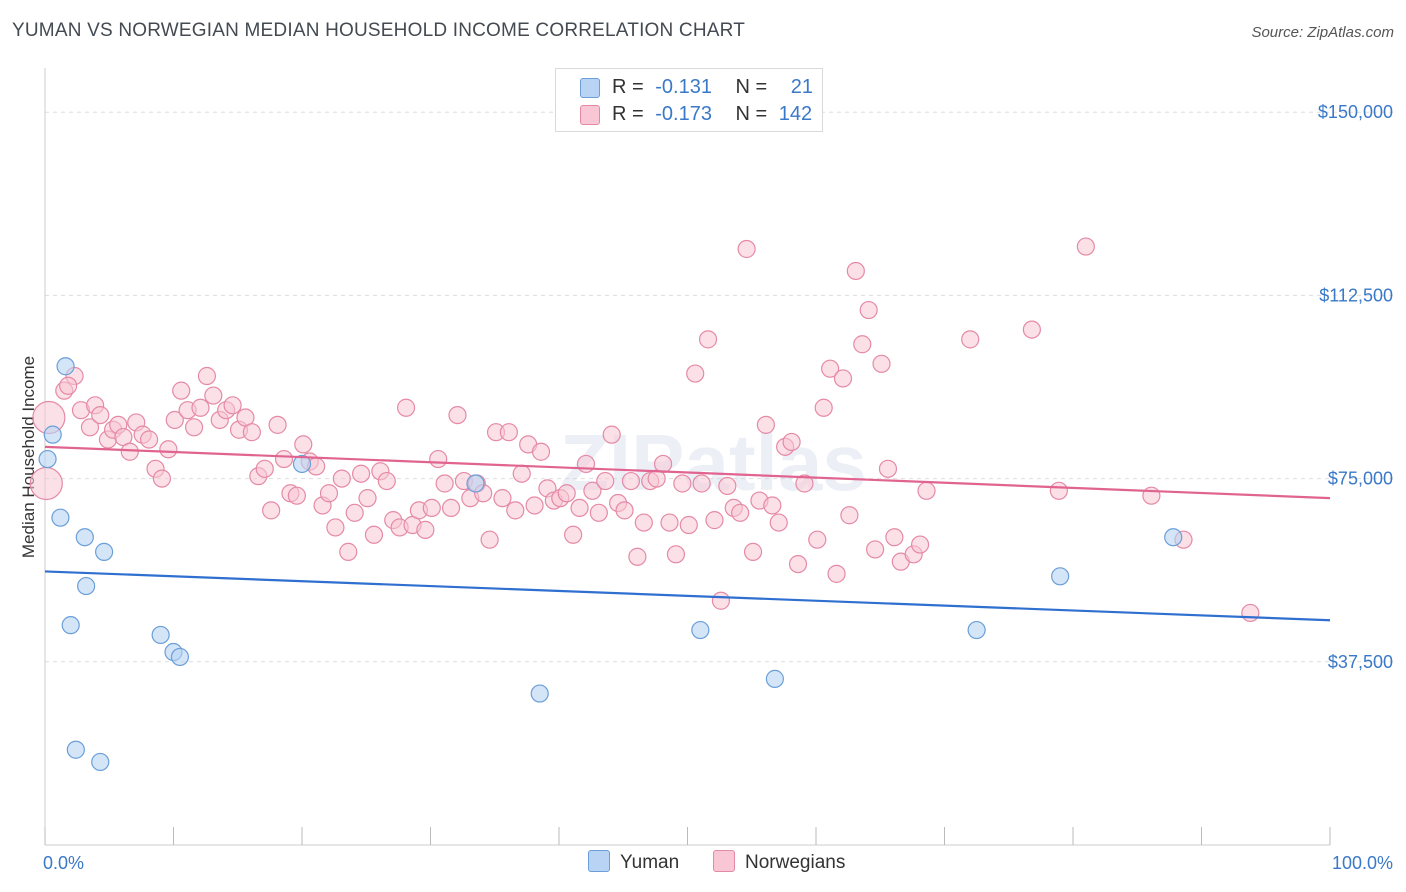 The height and width of the screenshot is (892, 1406). I want to click on legend-yuman-swatch, so click(599, 861).